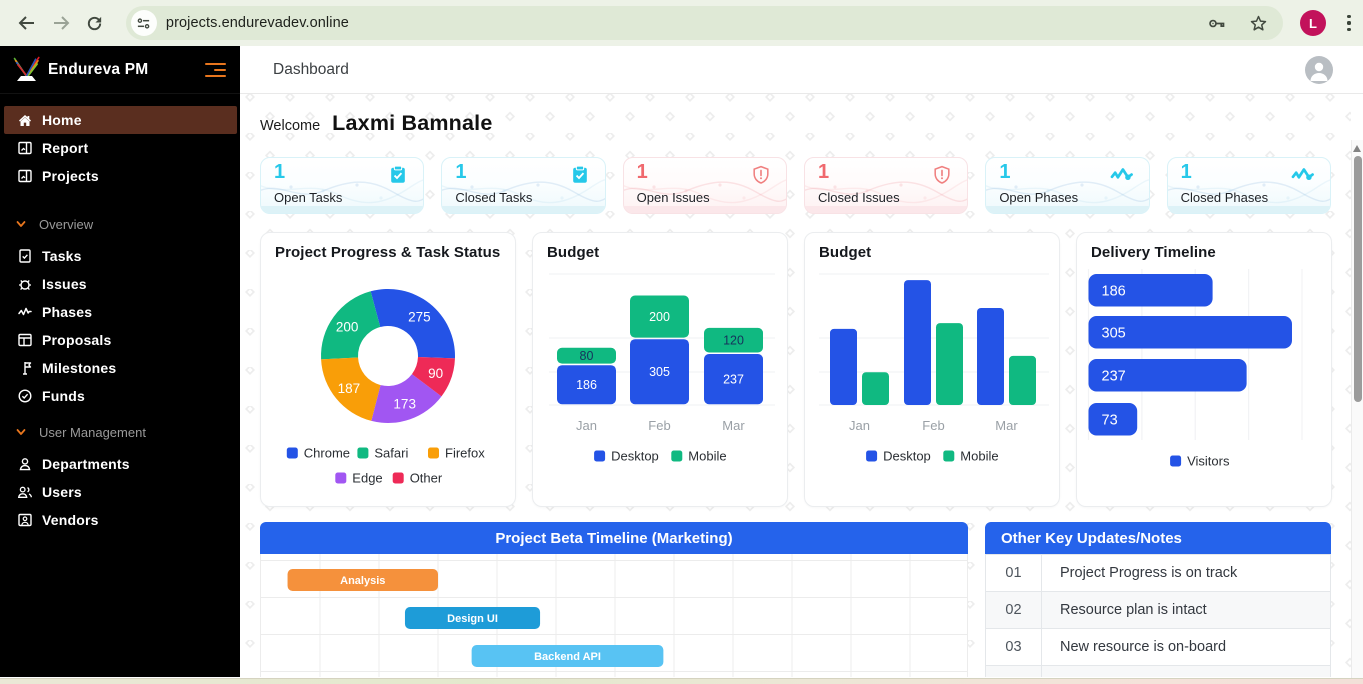 This screenshot has width=1363, height=684. Describe the element at coordinates (120, 176) in the screenshot. I see `sidebar-item-projects: Projects` at that location.